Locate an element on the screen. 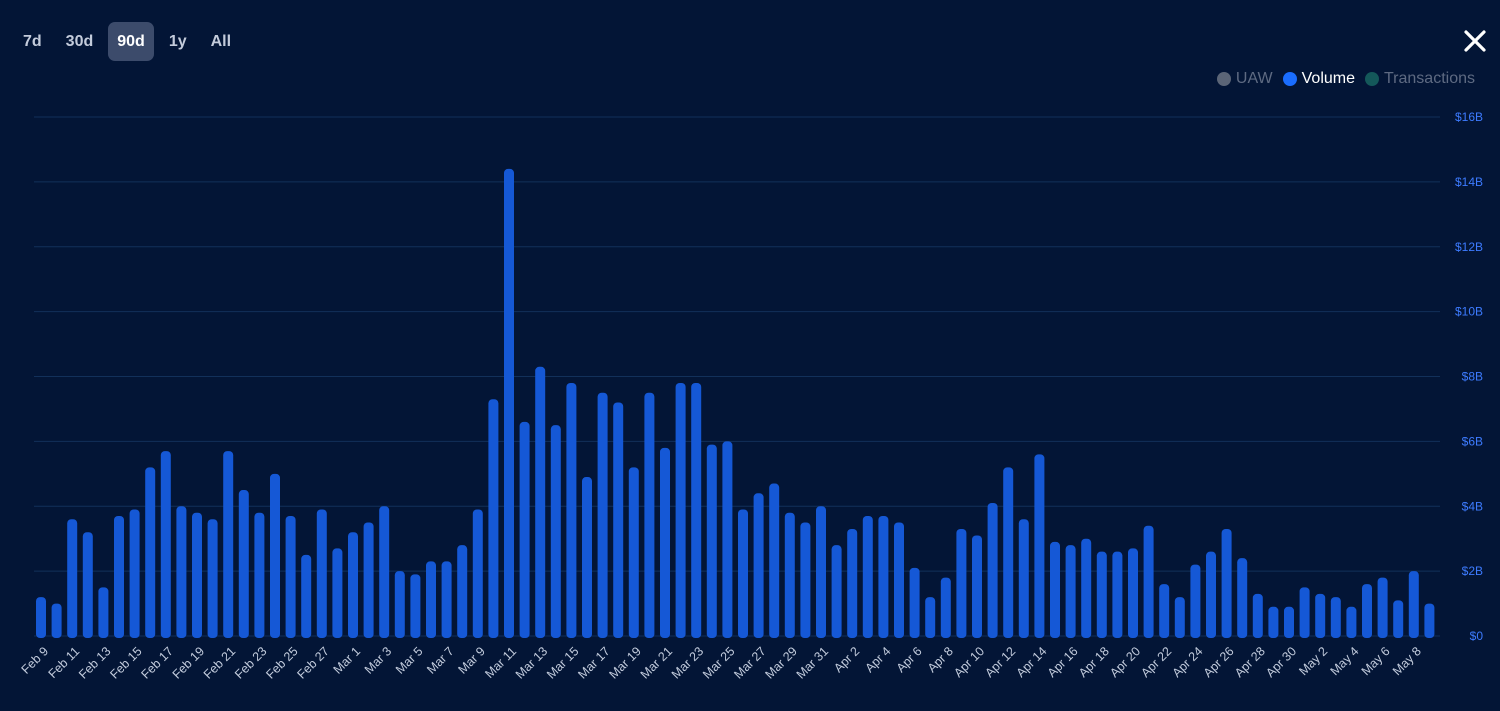 The image size is (1500, 711). legend-item-uaw: UAW is located at coordinates (1244, 79).